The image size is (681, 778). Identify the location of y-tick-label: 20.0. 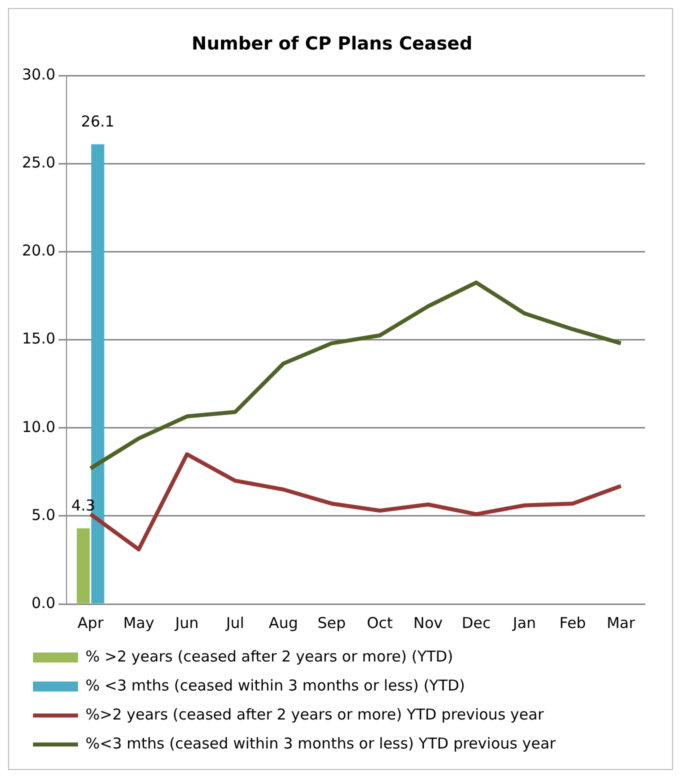
(39, 251).